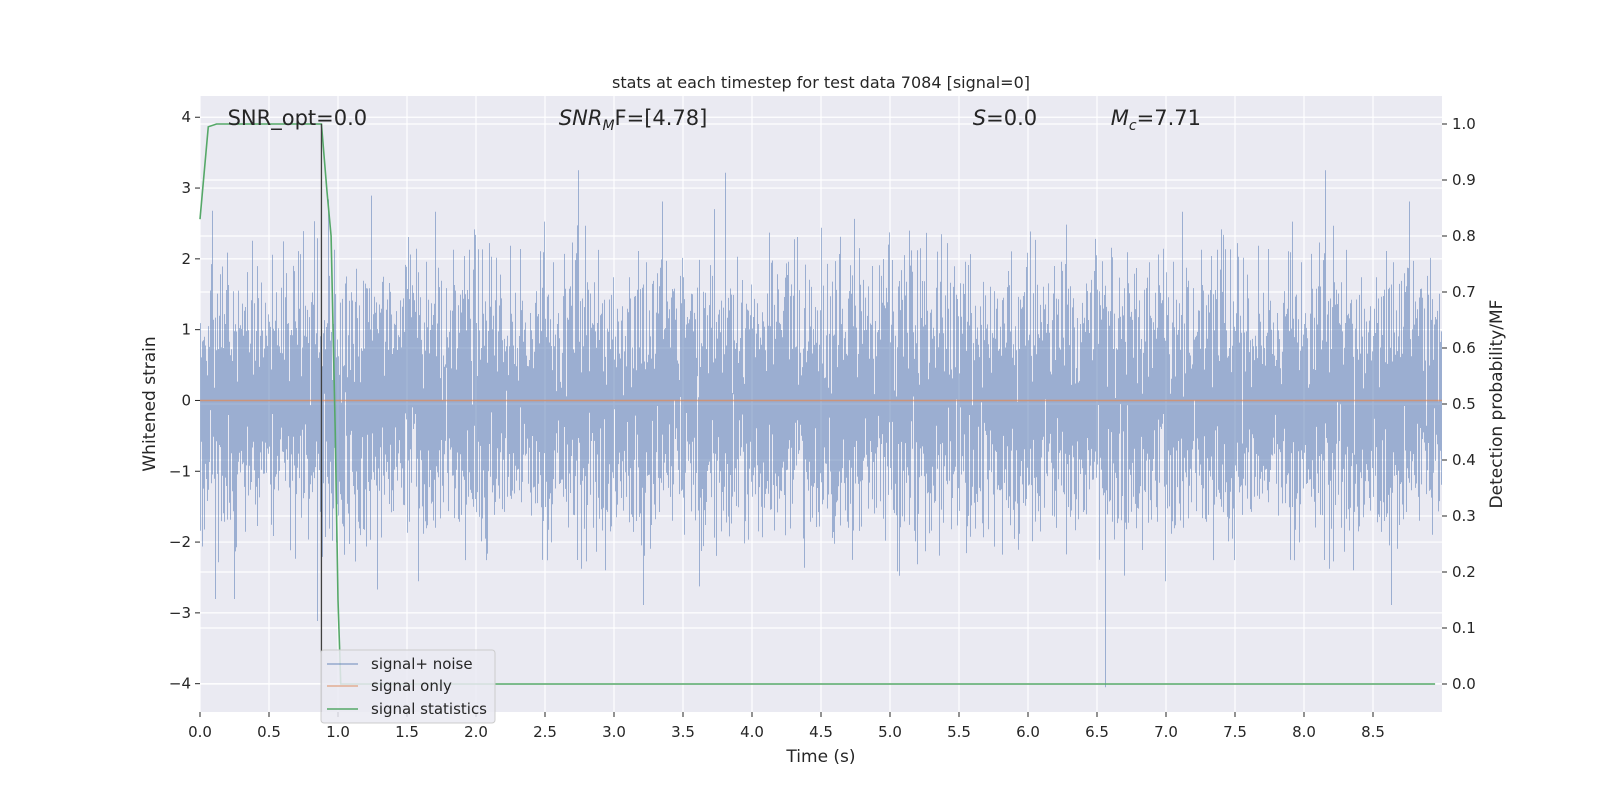 This screenshot has height=800, width=1600. What do you see at coordinates (186, 259) in the screenshot?
I see `y-tick-label-6: 2` at bounding box center [186, 259].